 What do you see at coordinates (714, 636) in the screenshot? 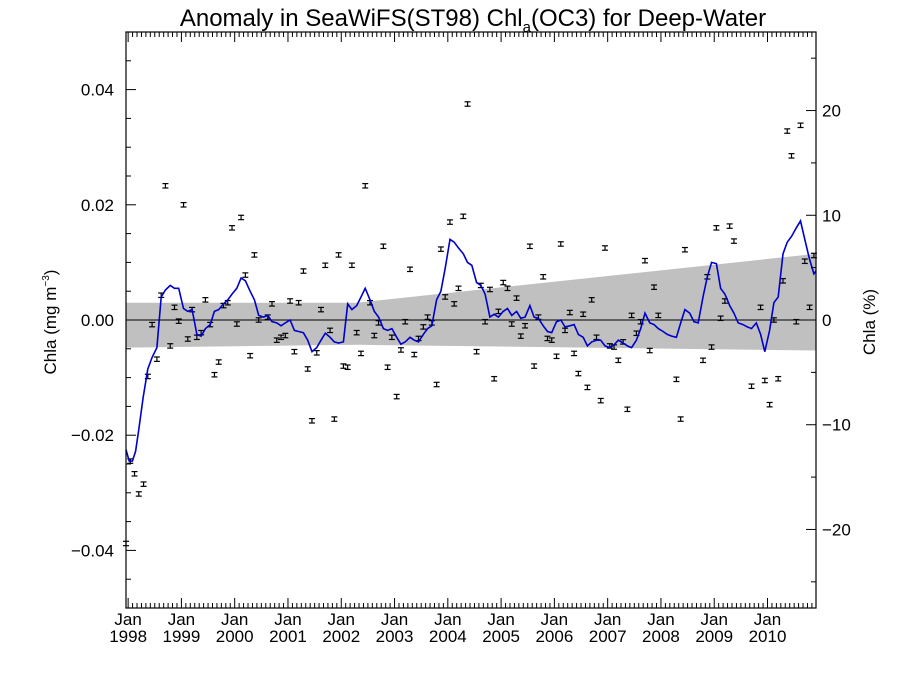
I see `x-tick-year: 2009` at bounding box center [714, 636].